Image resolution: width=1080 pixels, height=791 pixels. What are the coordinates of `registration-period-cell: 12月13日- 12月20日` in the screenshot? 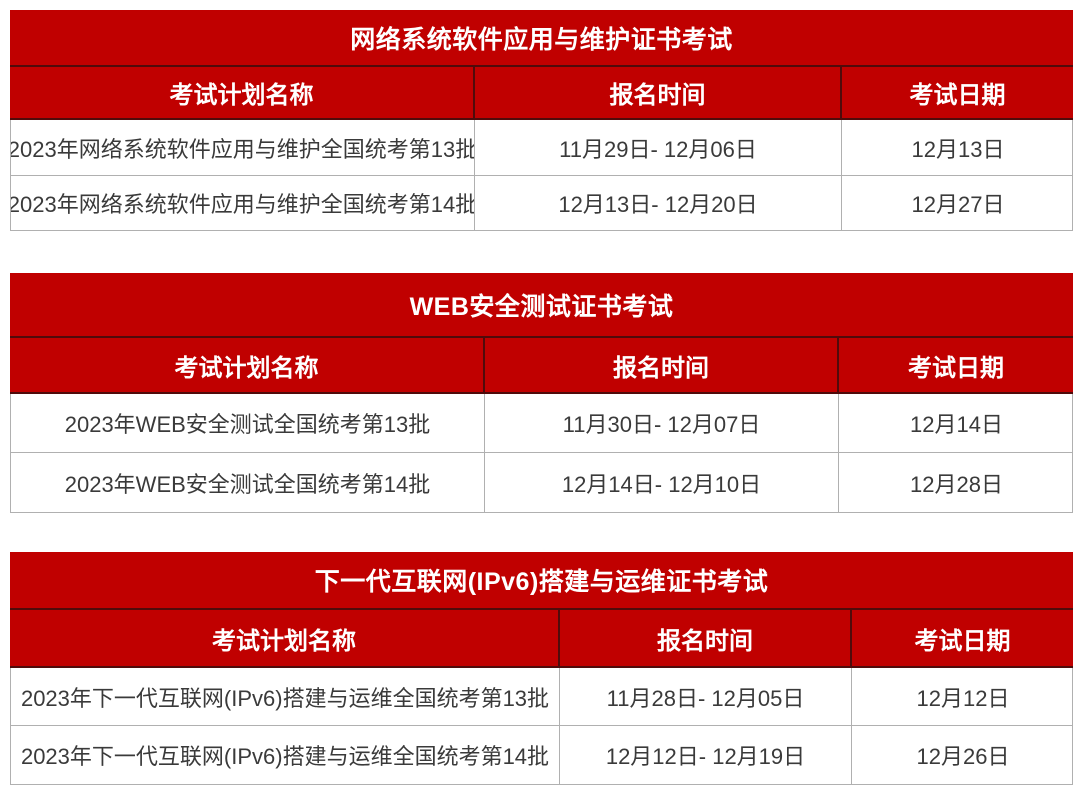 It's located at (657, 203).